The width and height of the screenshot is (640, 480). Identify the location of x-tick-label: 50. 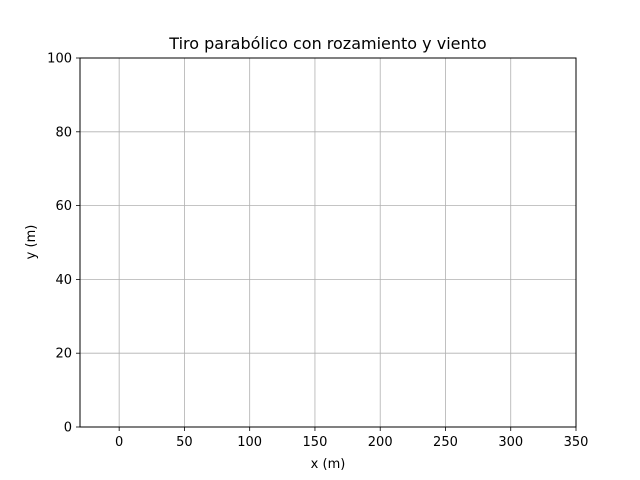
(184, 442).